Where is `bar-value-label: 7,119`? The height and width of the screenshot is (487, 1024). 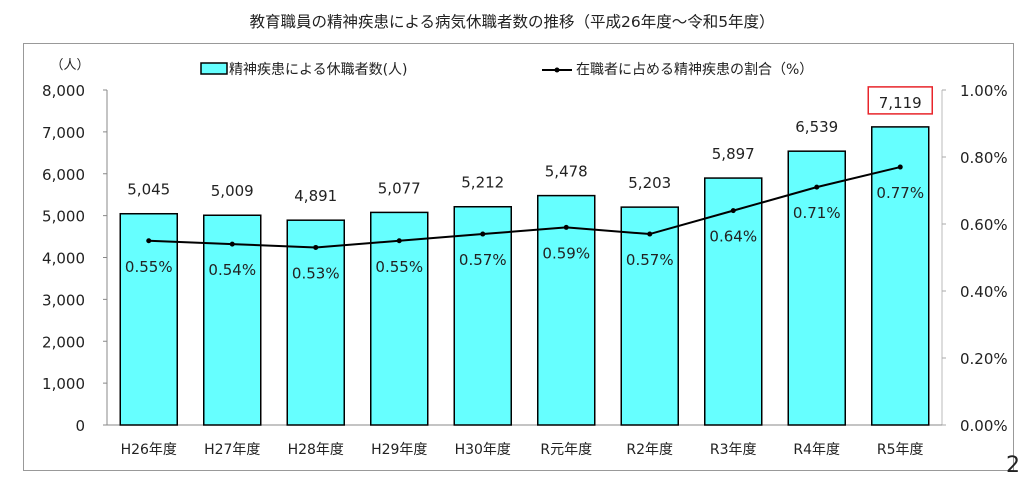
bar-value-label: 7,119 is located at coordinates (900, 103).